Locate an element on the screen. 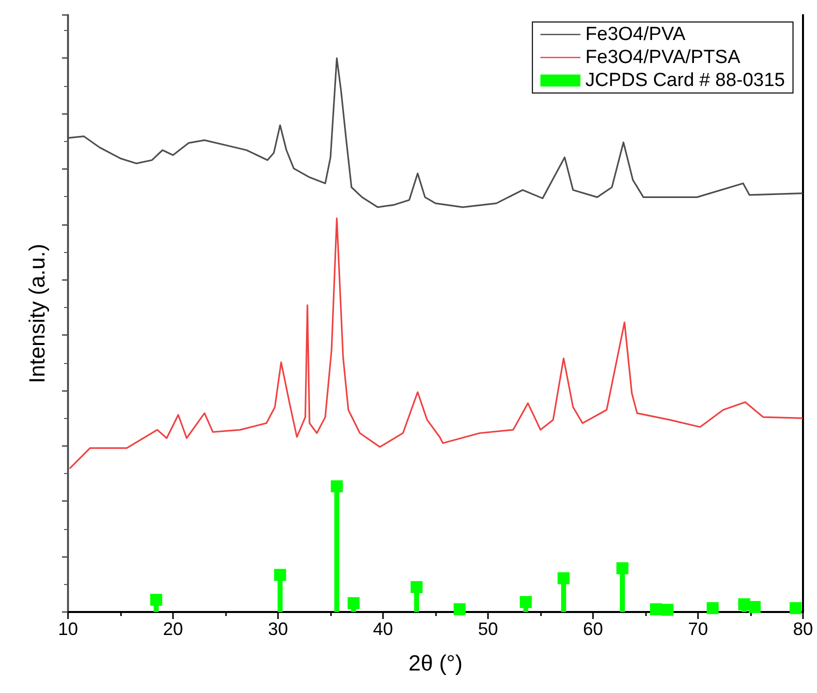  x-tick-label: 30 is located at coordinates (278, 629).